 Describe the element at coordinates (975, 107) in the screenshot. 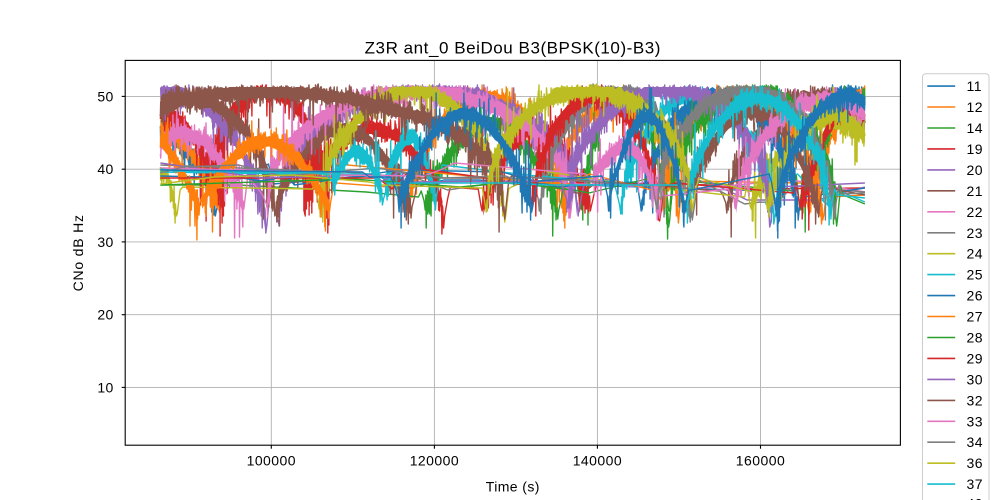

I see `svg-text: 12` at that location.